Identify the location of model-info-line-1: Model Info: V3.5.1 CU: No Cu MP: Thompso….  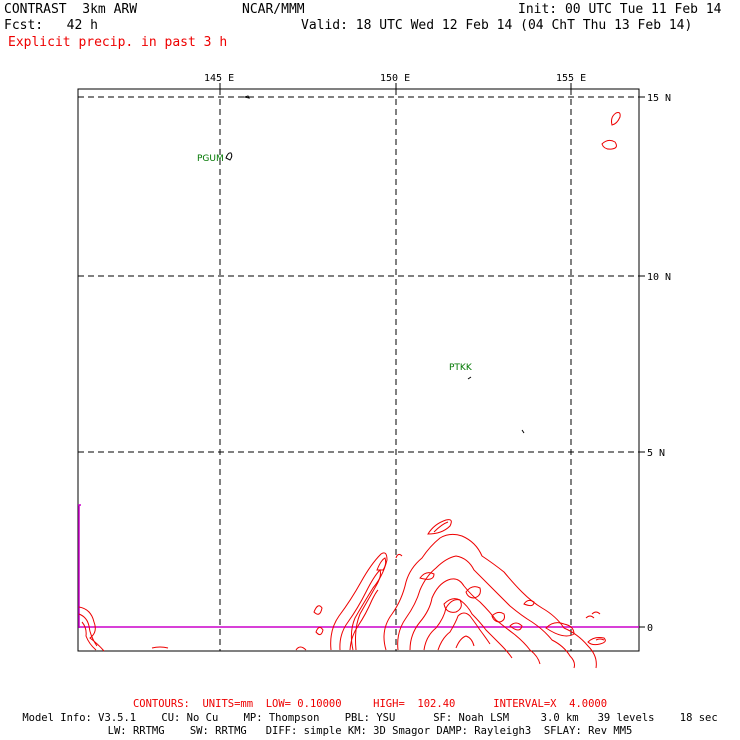
(370, 718).